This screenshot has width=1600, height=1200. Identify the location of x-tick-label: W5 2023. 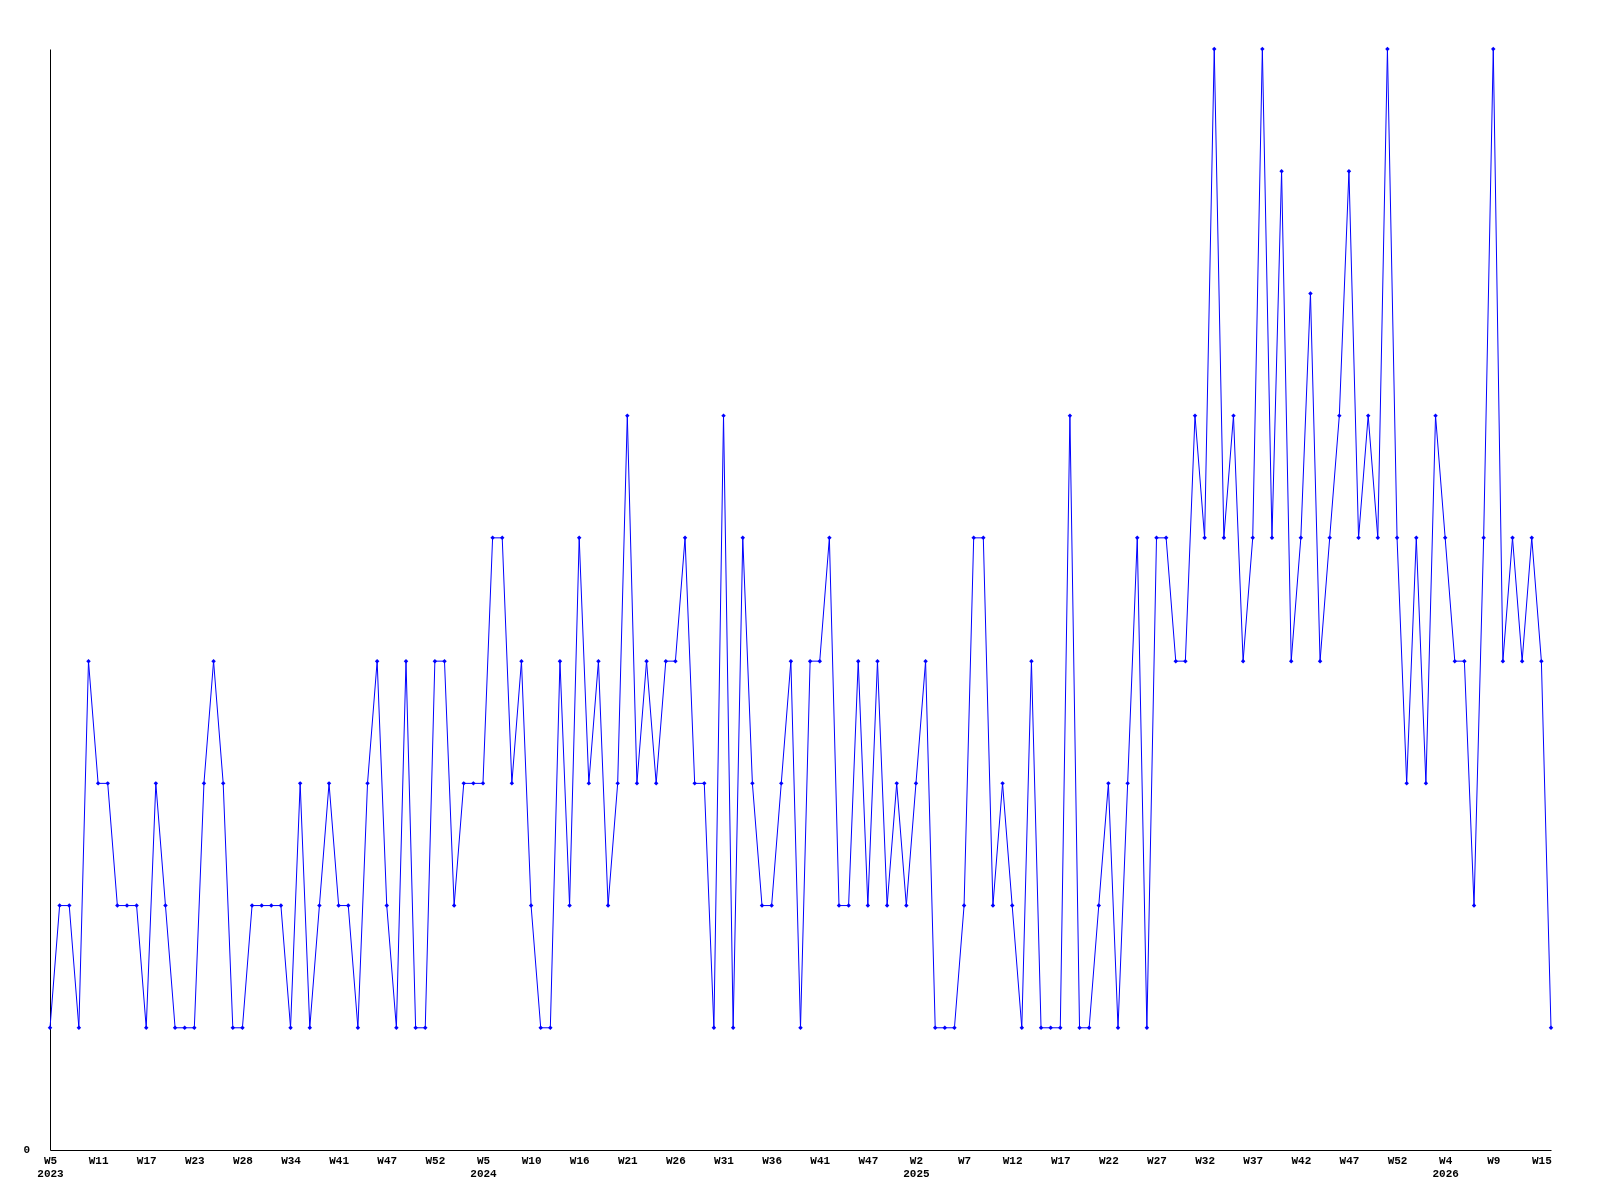
(51, 1167).